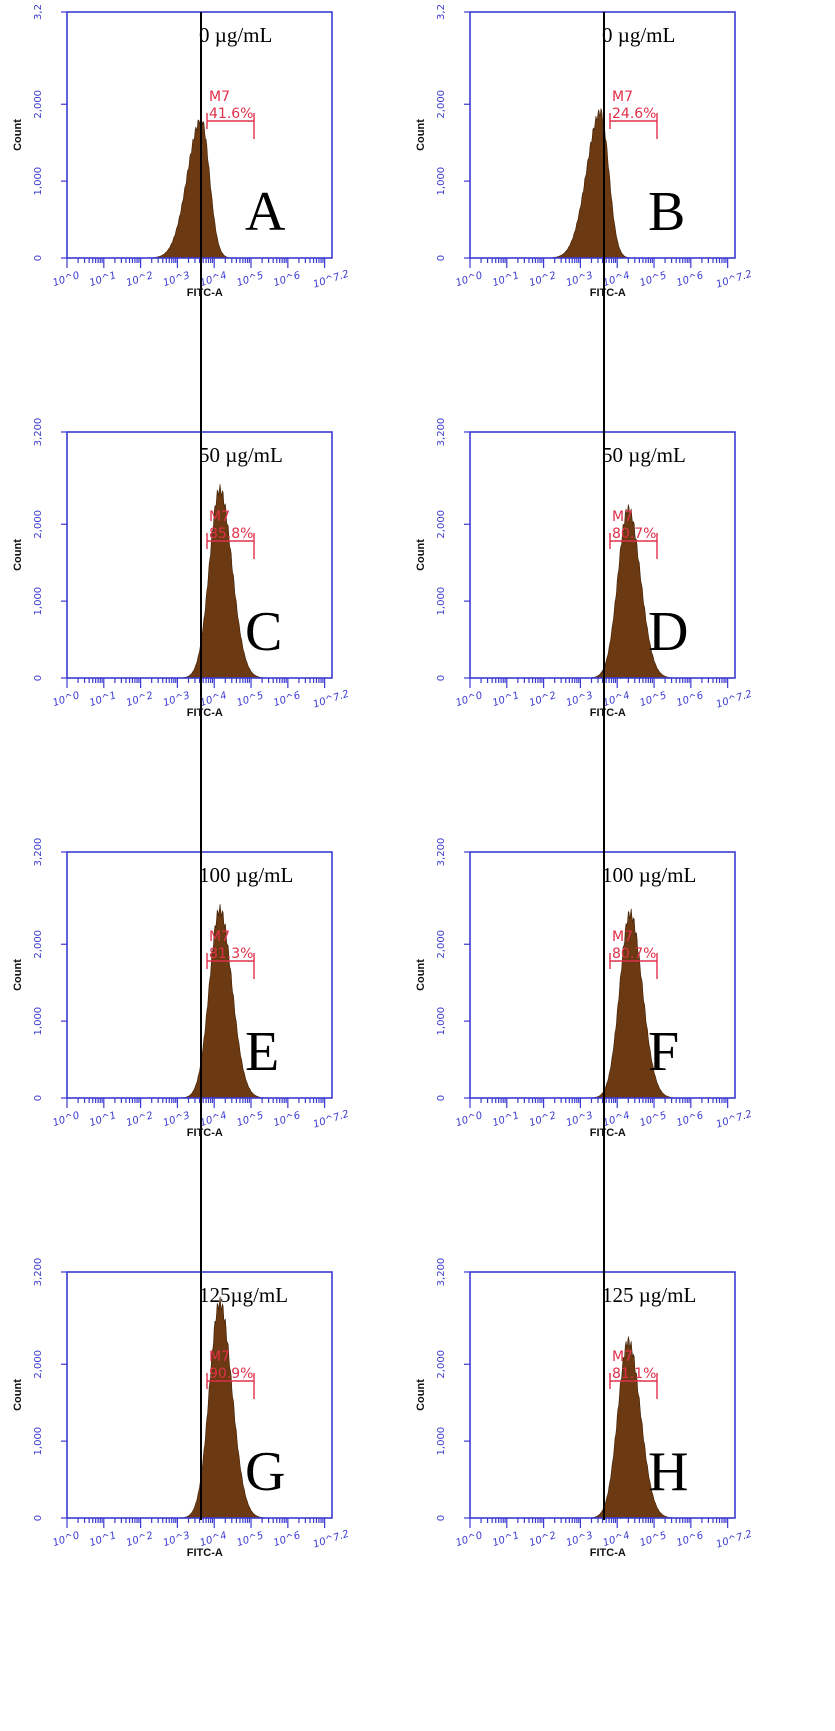 The height and width of the screenshot is (1731, 835). I want to click on gate-percent: 41.6%, so click(231, 114).